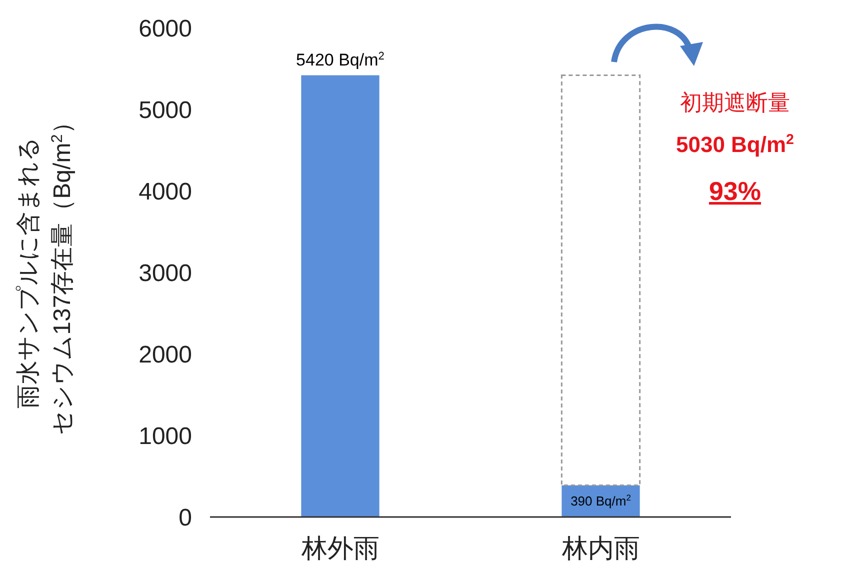 The image size is (841, 583). What do you see at coordinates (600, 548) in the screenshot?
I see `x-tick-label: 林内雨` at bounding box center [600, 548].